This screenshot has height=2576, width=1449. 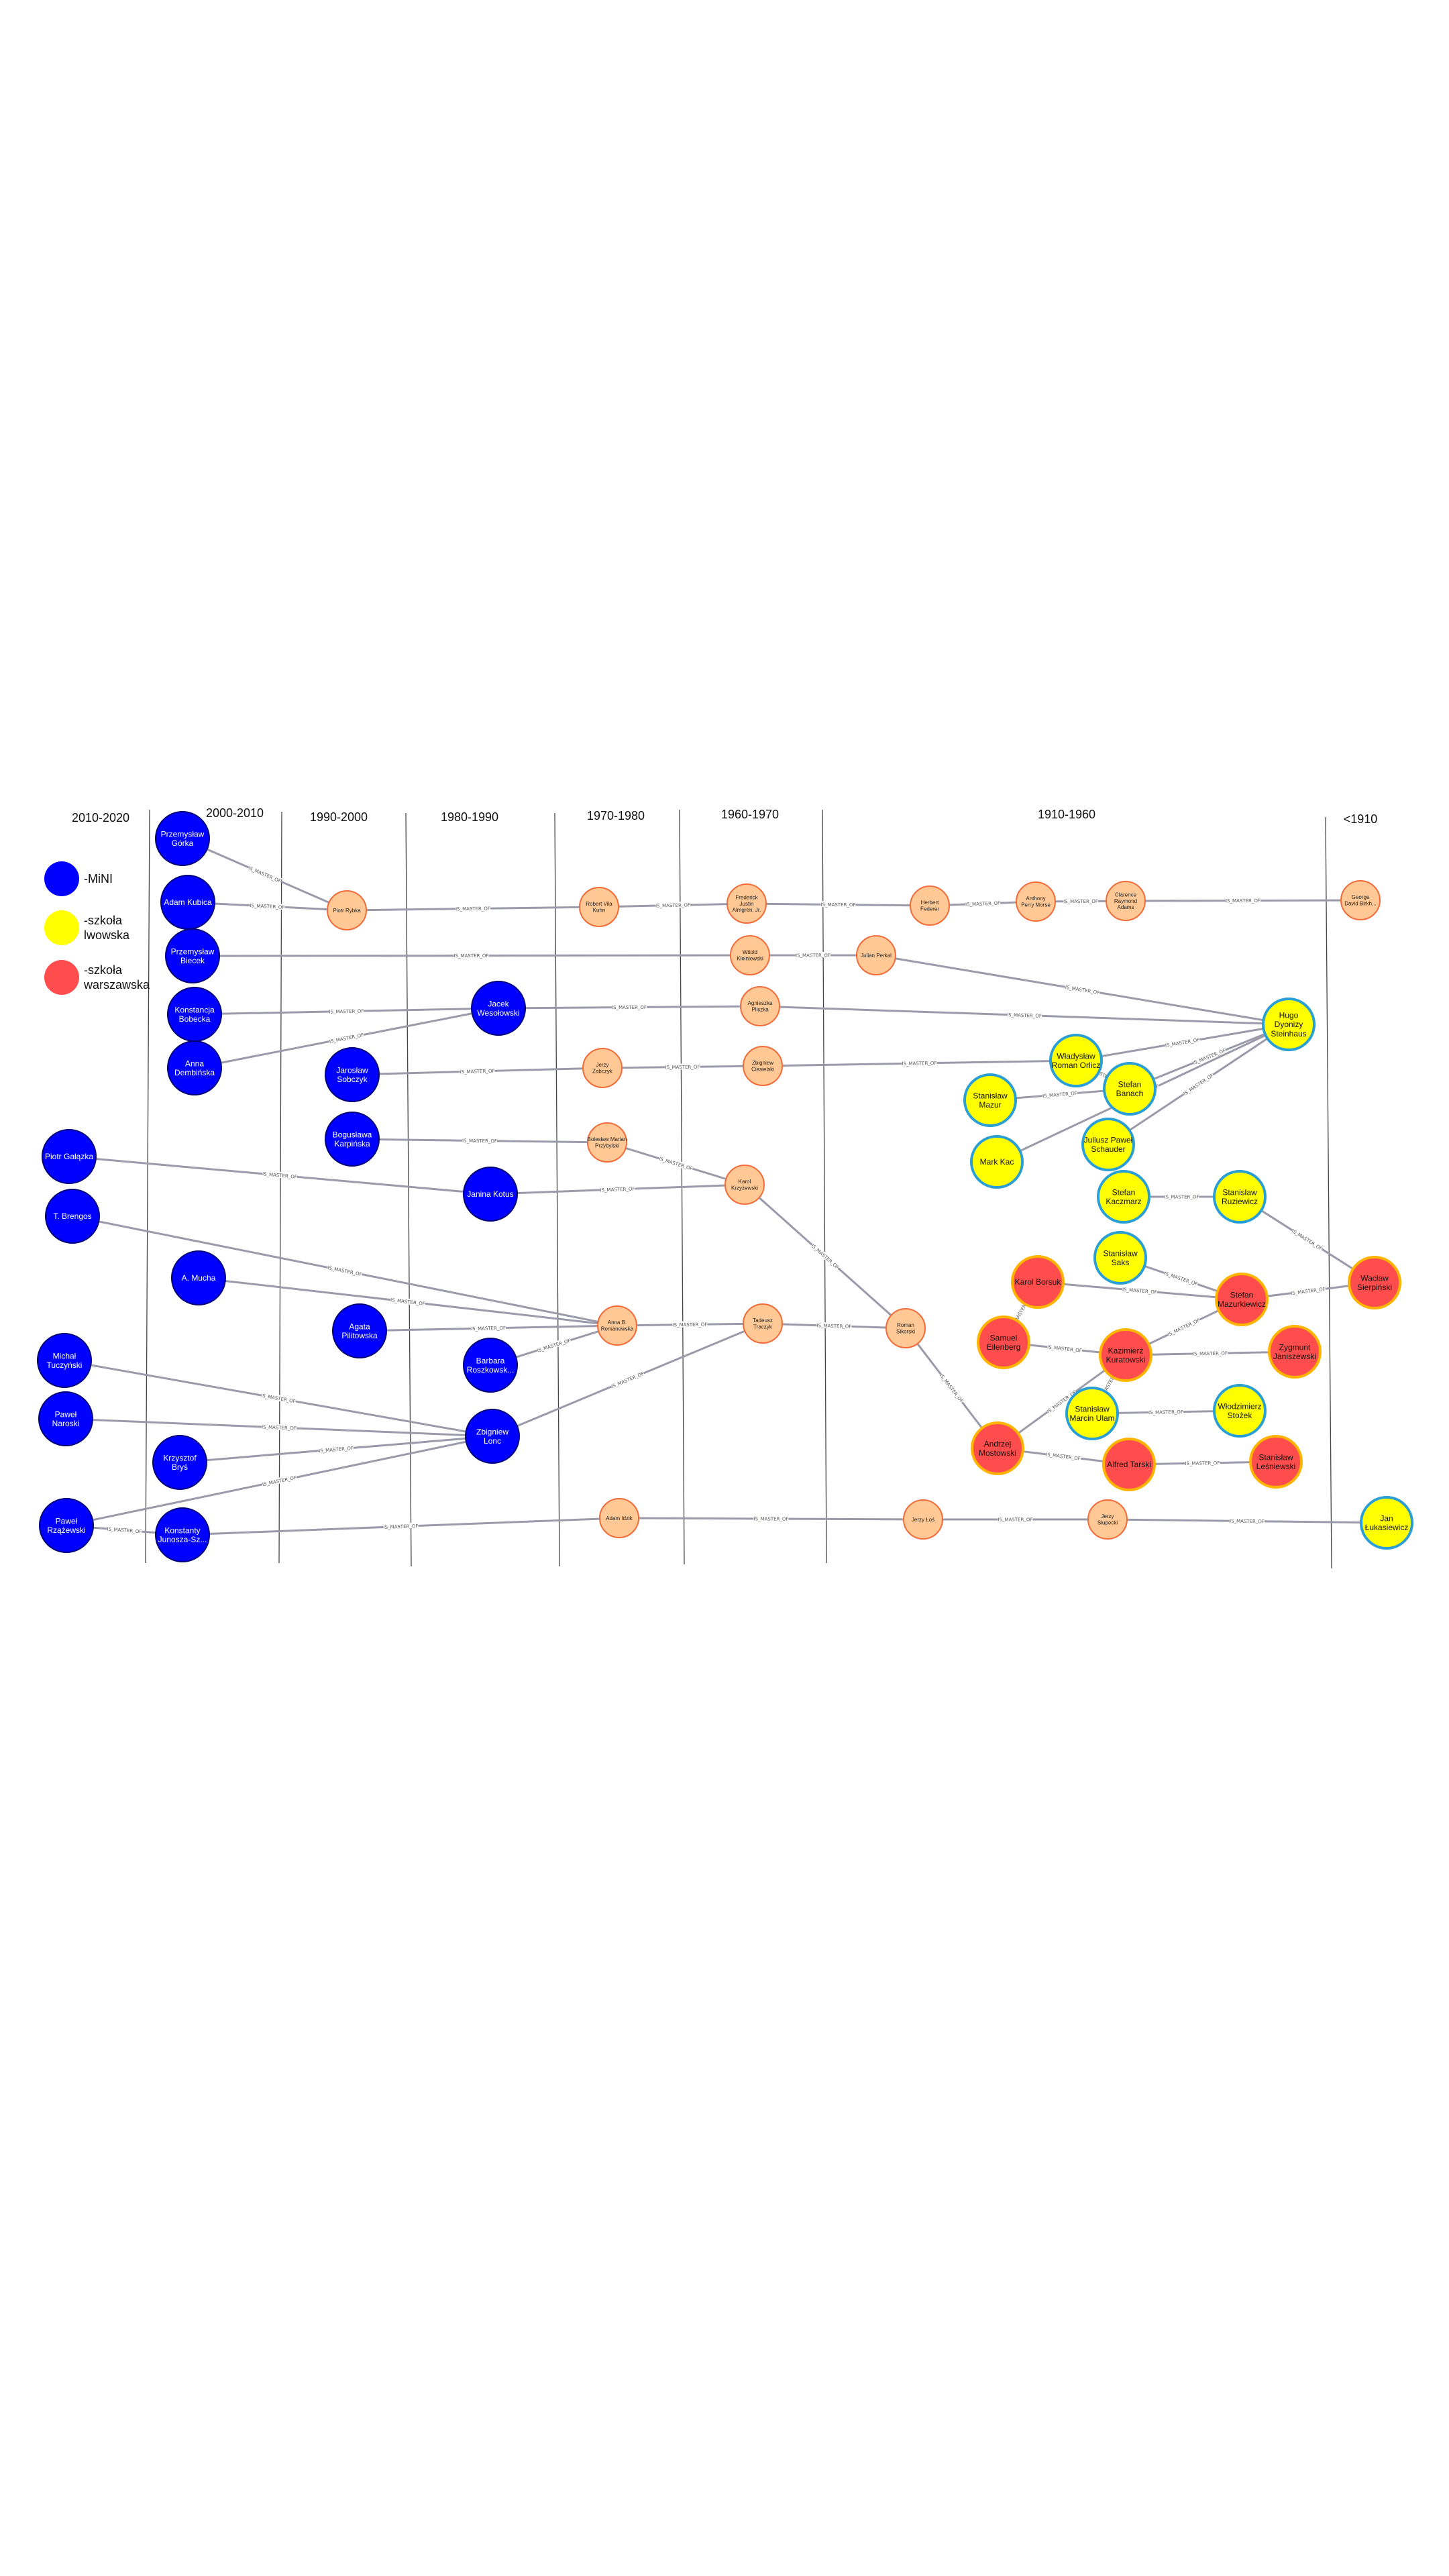 I want to click on node-borsuk: Karol Borsuk, so click(x=1038, y=1282).